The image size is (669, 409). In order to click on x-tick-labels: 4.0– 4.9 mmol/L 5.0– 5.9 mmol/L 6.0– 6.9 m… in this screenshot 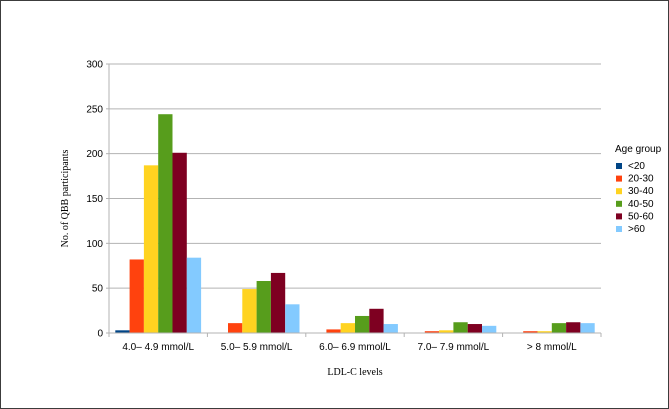, I will do `click(349, 347)`.